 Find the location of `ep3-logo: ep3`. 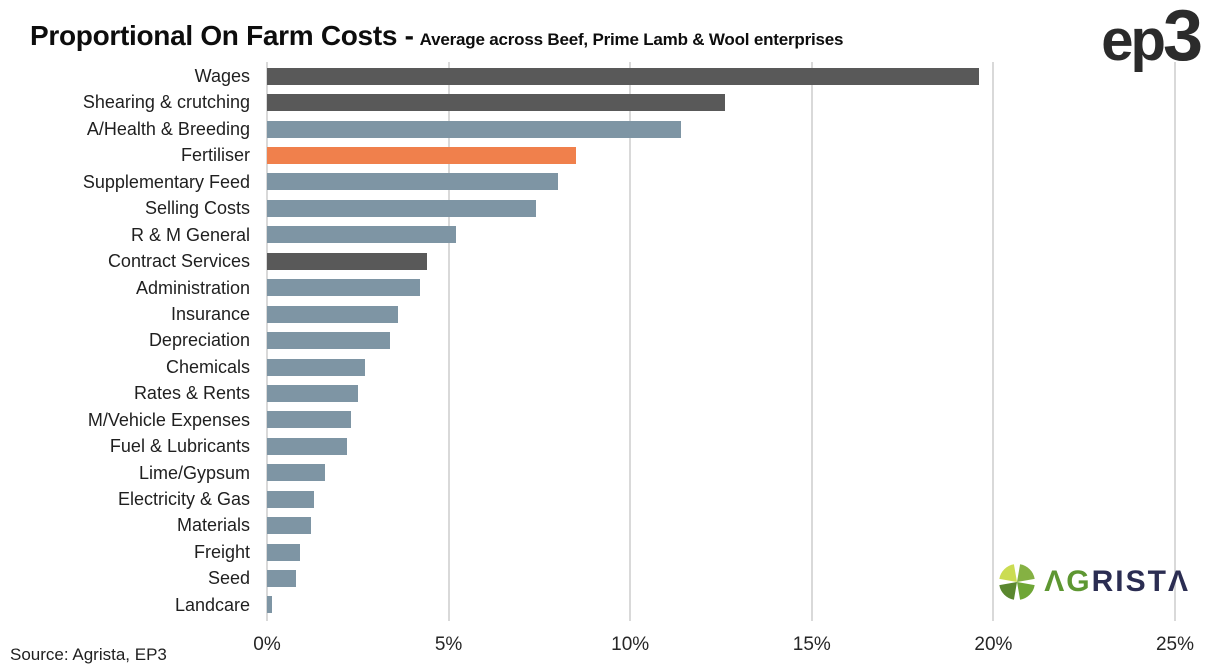

ep3-logo: ep3 is located at coordinates (1152, 36).